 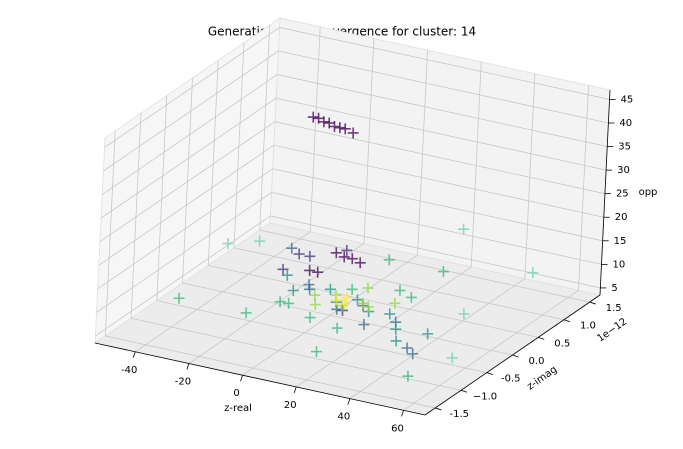 I want to click on y-tick-label: −1.0, so click(x=485, y=396).